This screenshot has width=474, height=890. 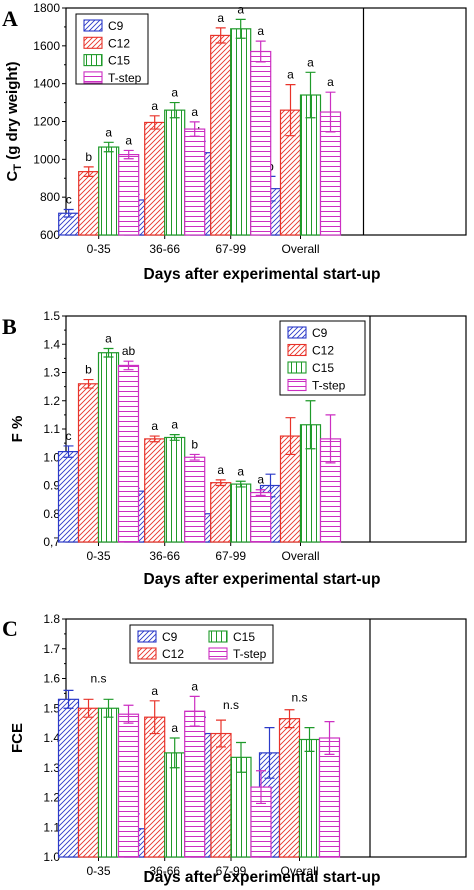 What do you see at coordinates (14, 121) in the screenshot?
I see `y-axis-label: CT (g dry weight)` at bounding box center [14, 121].